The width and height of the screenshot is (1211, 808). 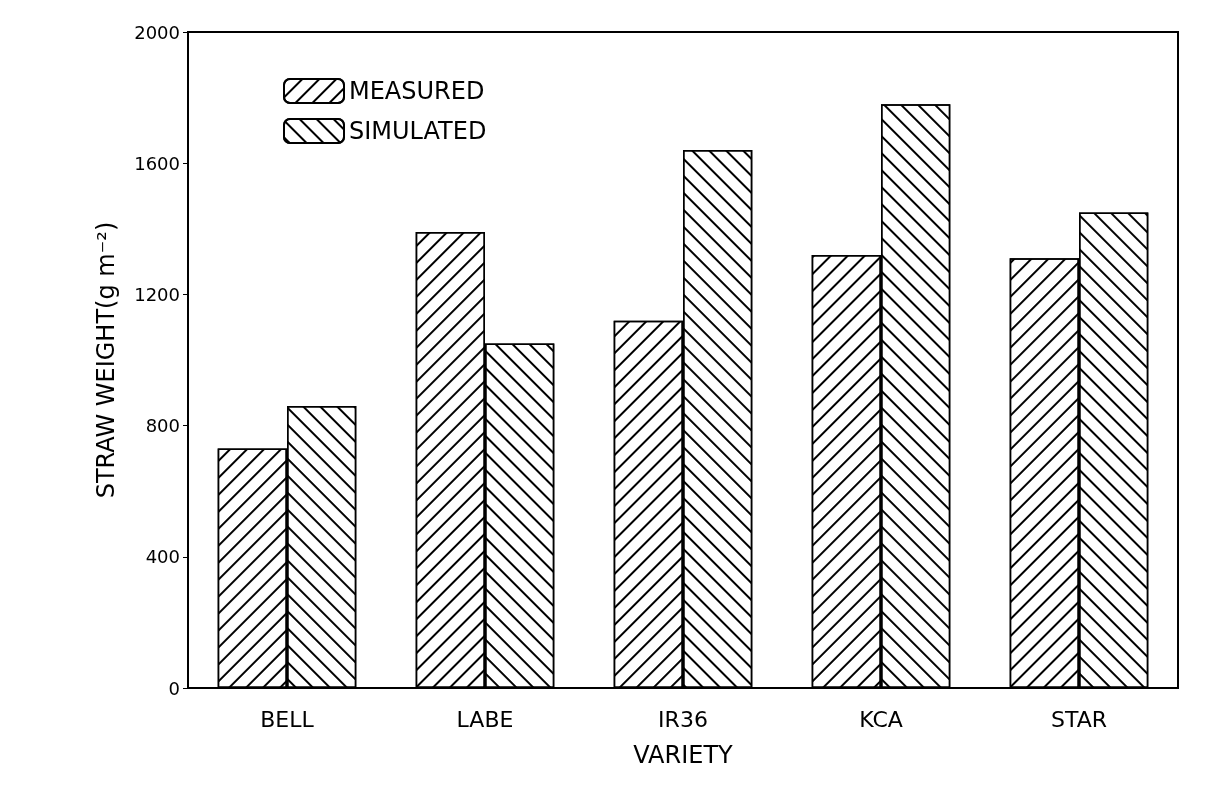 I want to click on y-tick-label: 2000, so click(x=157, y=32).